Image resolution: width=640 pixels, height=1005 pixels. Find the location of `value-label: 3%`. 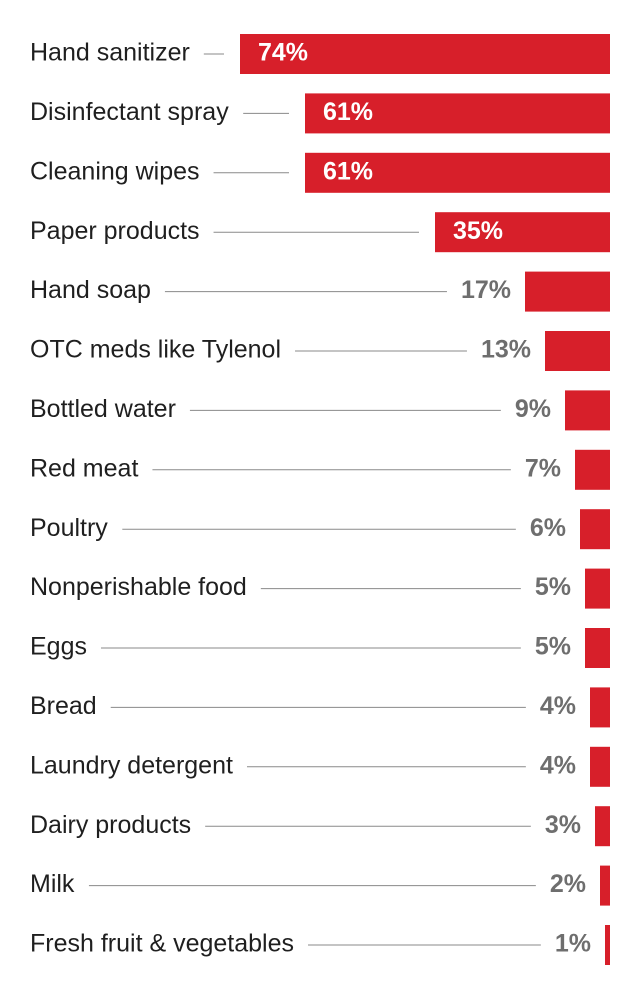

value-label: 3% is located at coordinates (563, 825).